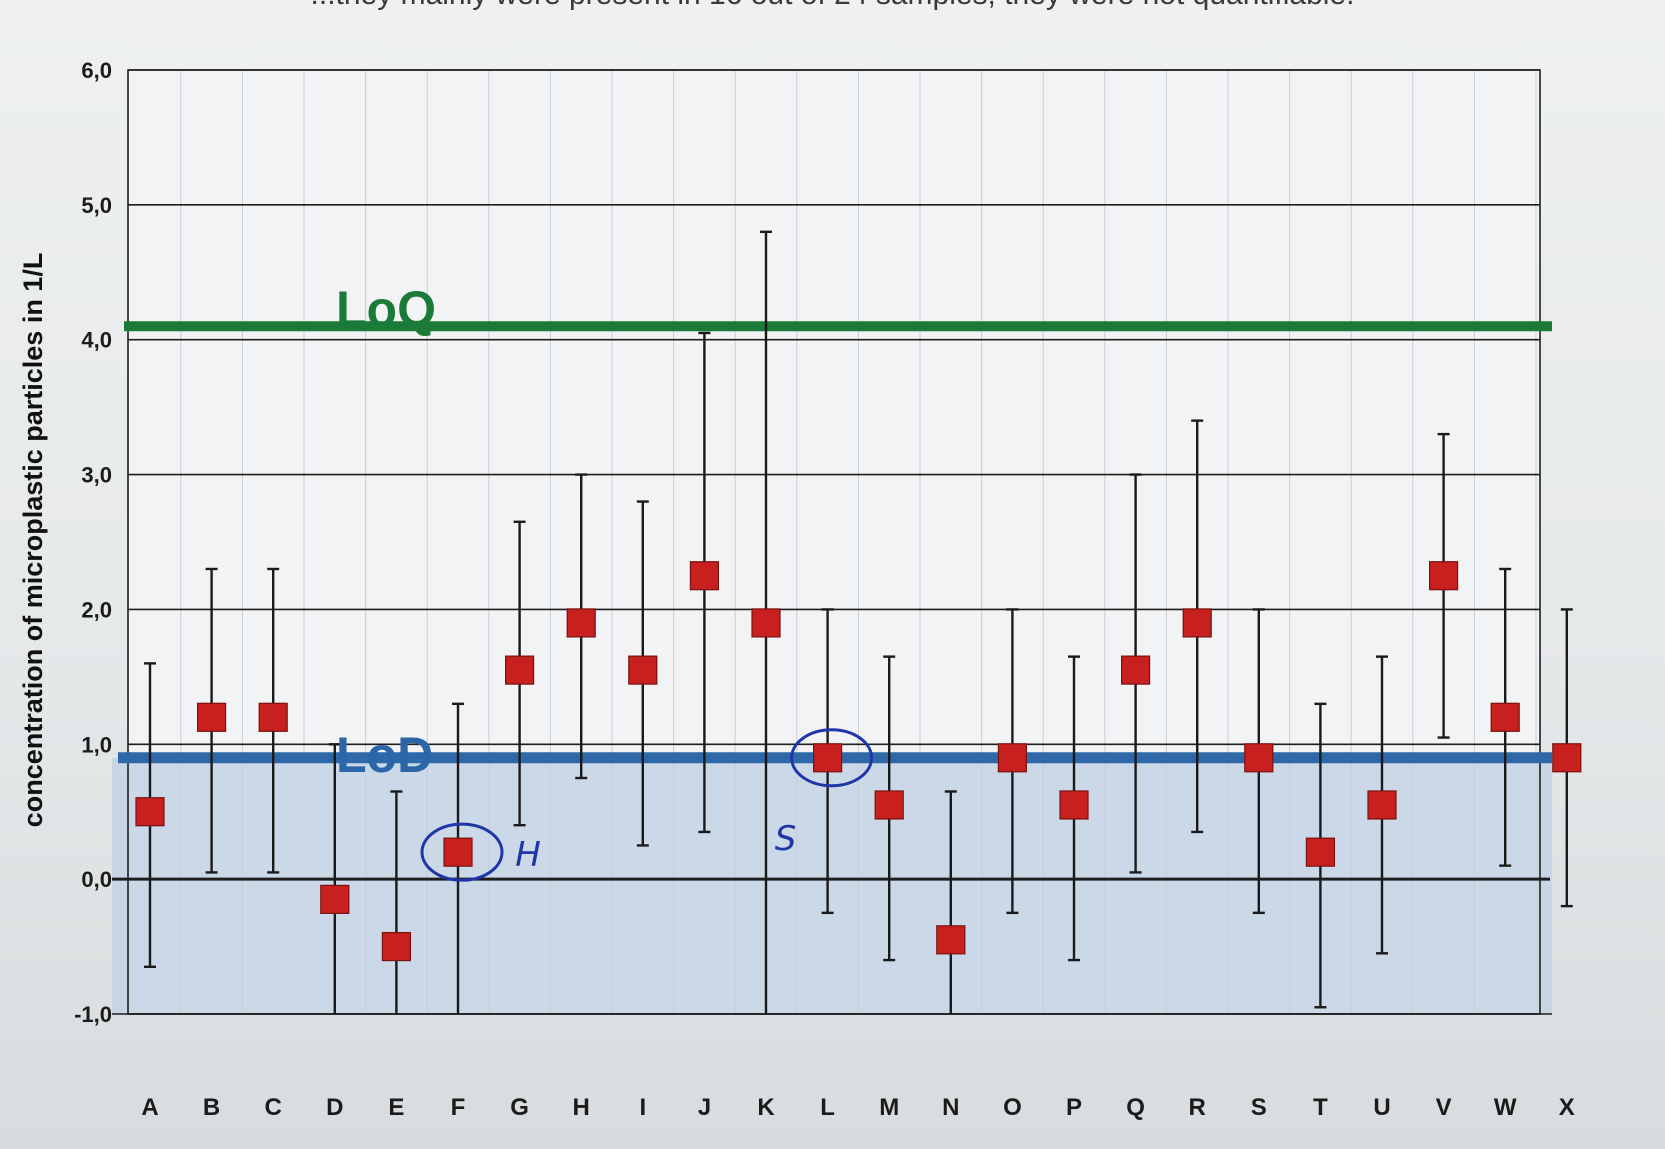  What do you see at coordinates (384, 755) in the screenshot?
I see `lod-label: LoD` at bounding box center [384, 755].